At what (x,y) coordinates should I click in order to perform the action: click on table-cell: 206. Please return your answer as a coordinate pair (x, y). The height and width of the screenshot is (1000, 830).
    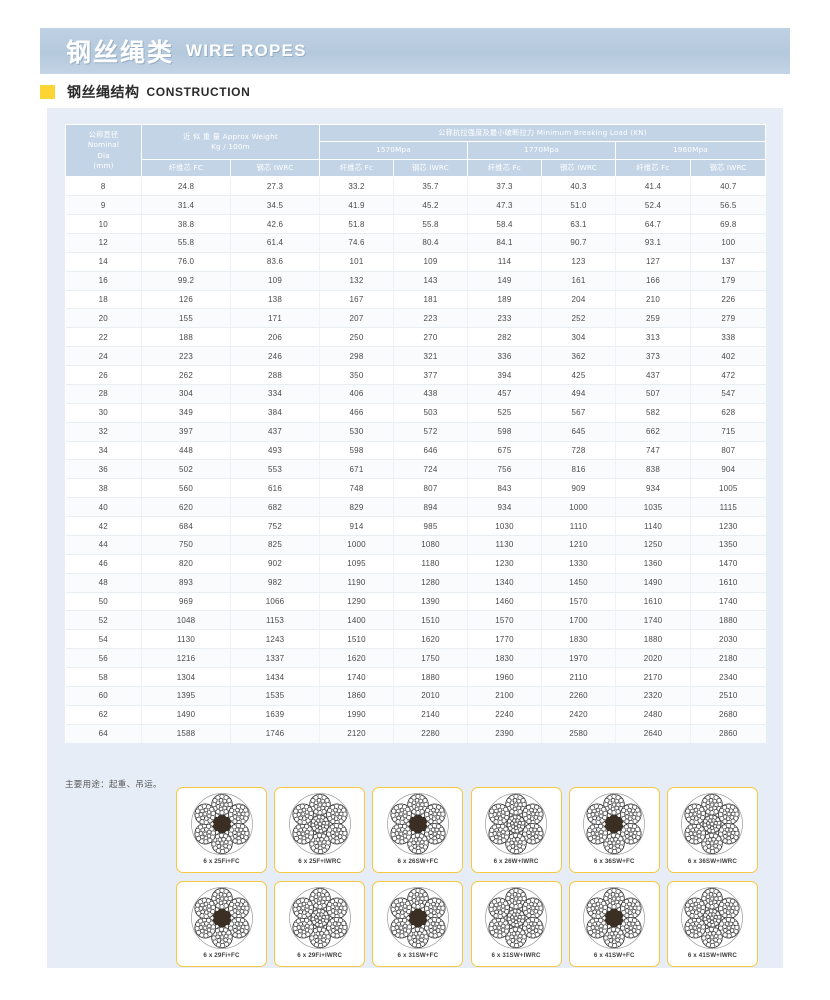
    Looking at the image, I should click on (275, 337).